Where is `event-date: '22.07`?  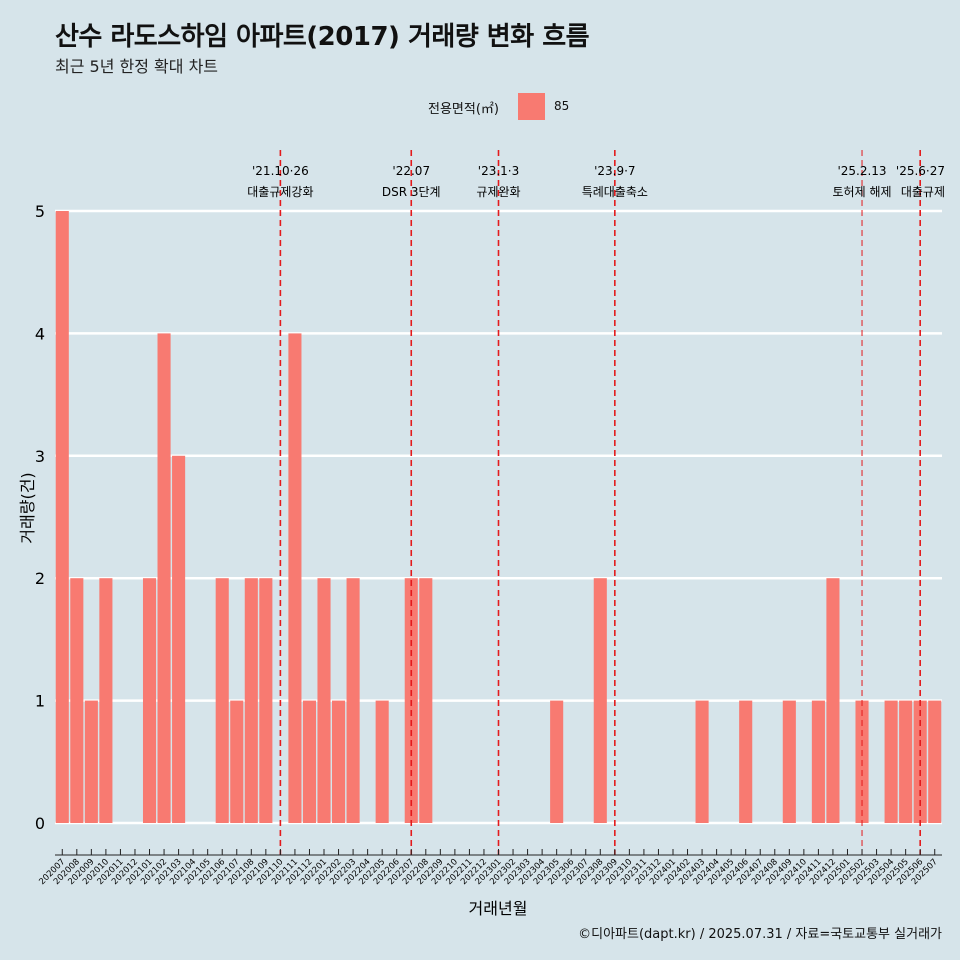 event-date: '22.07 is located at coordinates (411, 171).